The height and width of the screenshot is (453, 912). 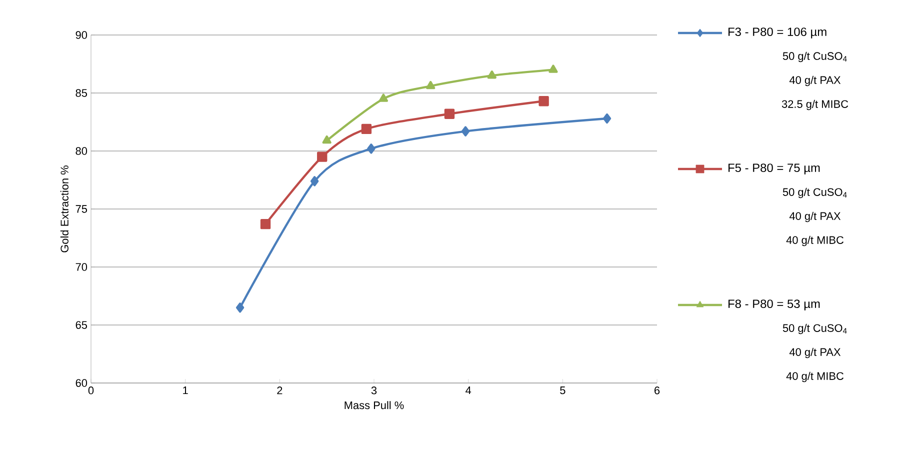 What do you see at coordinates (279, 390) in the screenshot?
I see `x-tick-label: 2` at bounding box center [279, 390].